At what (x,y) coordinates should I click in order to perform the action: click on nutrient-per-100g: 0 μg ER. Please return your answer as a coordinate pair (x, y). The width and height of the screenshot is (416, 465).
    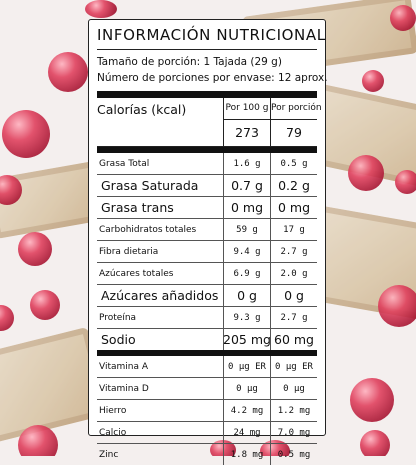
    Looking at the image, I should click on (246, 366).